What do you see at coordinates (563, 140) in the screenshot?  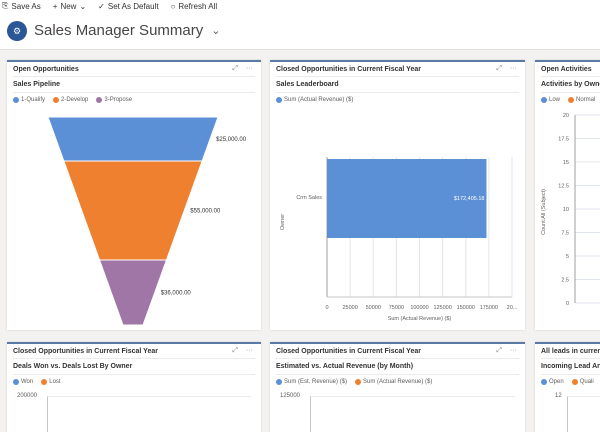 I see `y-tick-label: 17.5` at bounding box center [563, 140].